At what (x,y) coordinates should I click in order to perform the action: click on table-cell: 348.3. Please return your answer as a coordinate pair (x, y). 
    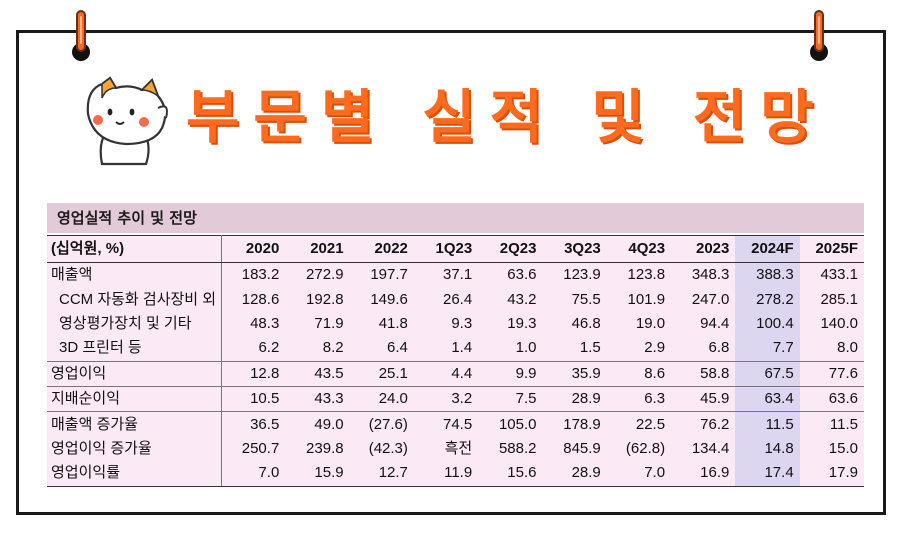
    Looking at the image, I should click on (710, 275).